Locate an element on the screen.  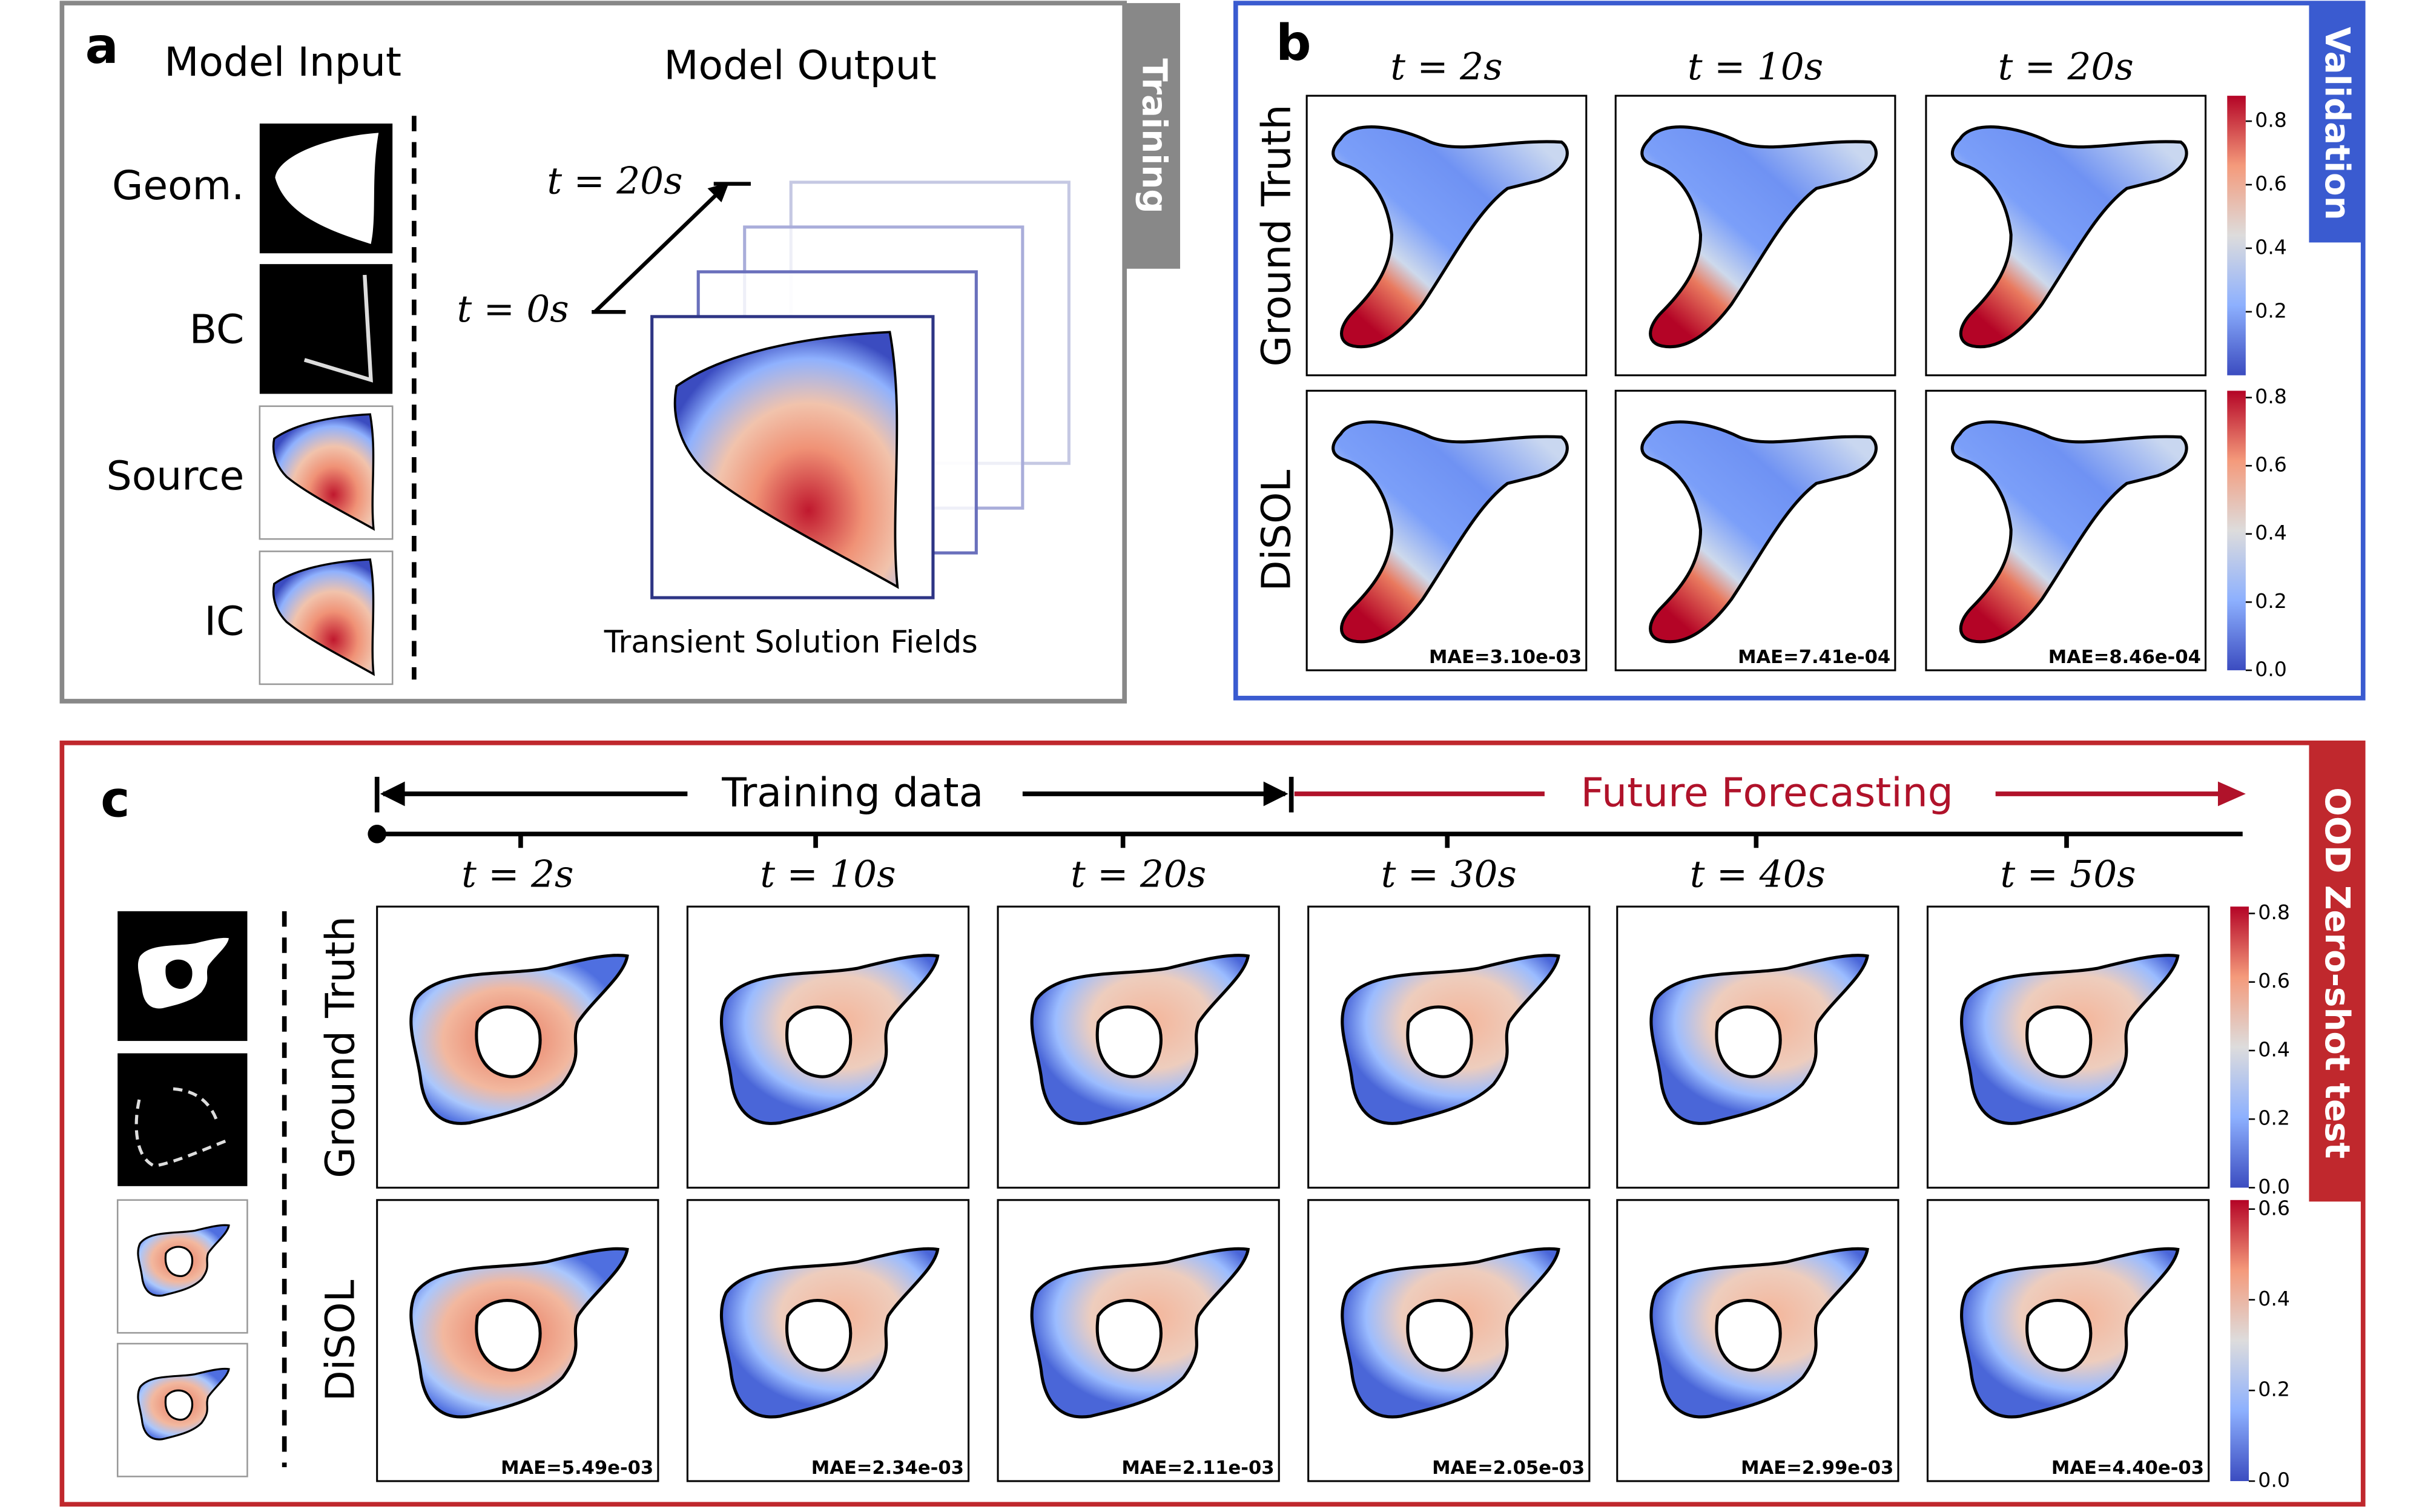
mae-label: MAE=8.46e-04 is located at coordinates (2124, 657).